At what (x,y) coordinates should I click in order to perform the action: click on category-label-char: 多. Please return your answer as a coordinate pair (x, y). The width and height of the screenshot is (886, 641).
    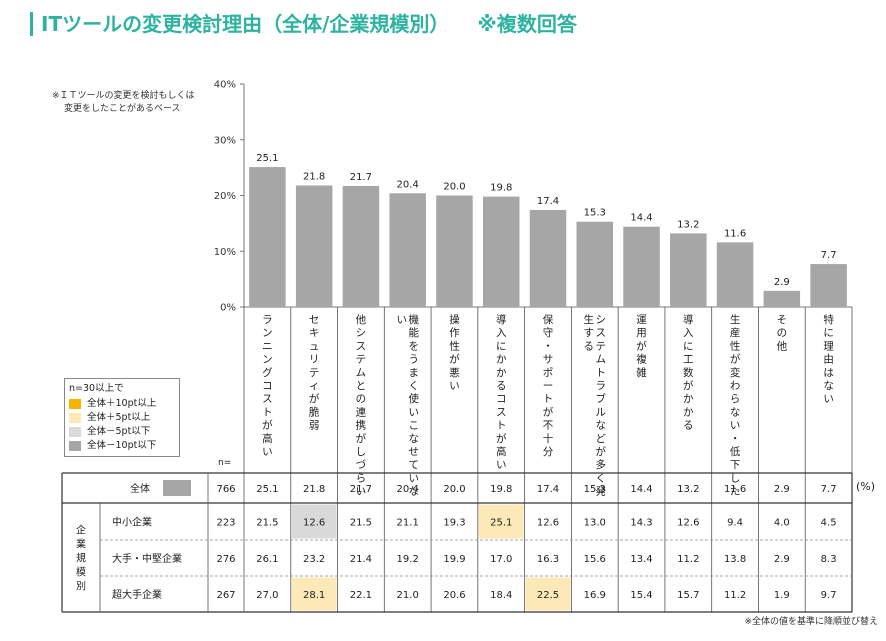
    Looking at the image, I should click on (601, 464).